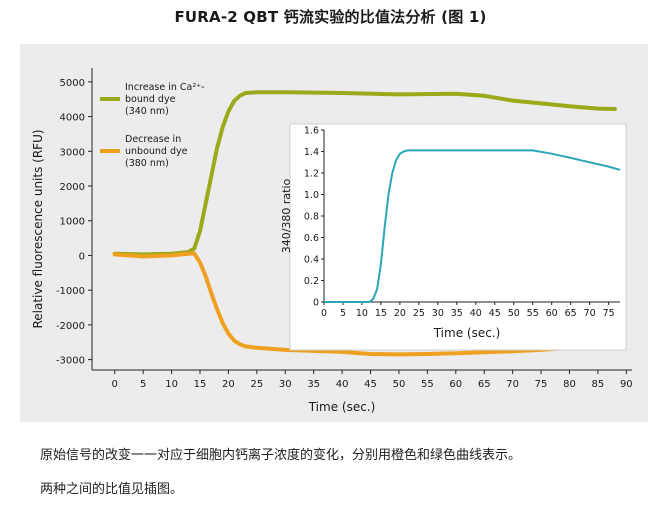  I want to click on inset-x-tick-label: 70, so click(590, 313).